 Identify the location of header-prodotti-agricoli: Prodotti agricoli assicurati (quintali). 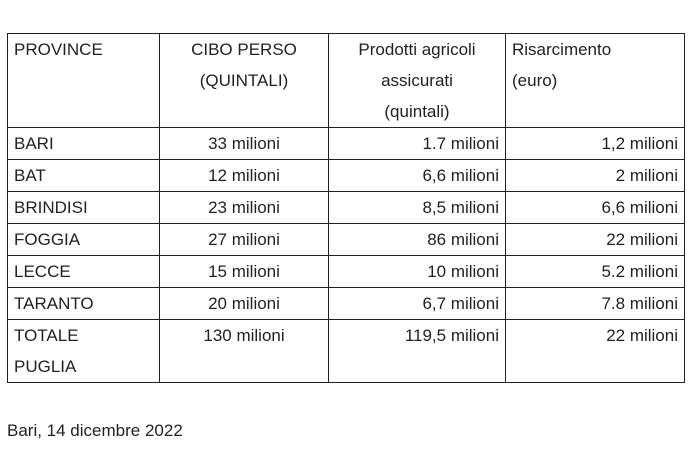
(417, 80).